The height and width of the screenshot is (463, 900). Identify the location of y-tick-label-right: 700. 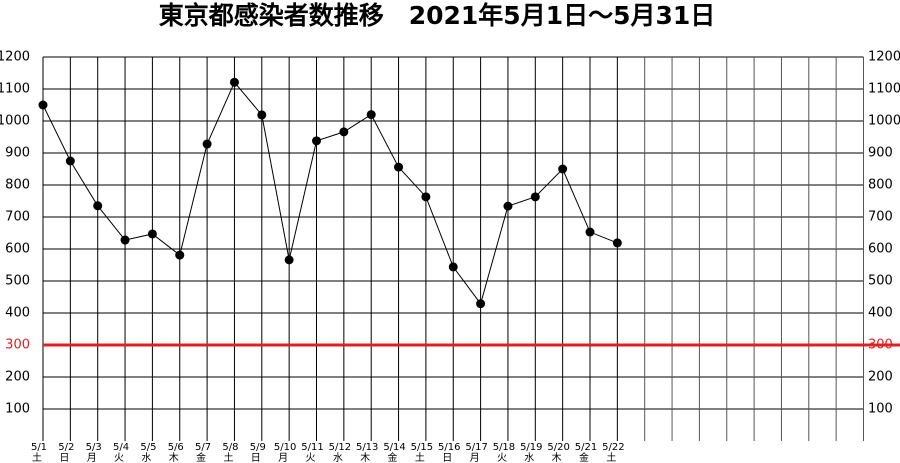
(880, 217).